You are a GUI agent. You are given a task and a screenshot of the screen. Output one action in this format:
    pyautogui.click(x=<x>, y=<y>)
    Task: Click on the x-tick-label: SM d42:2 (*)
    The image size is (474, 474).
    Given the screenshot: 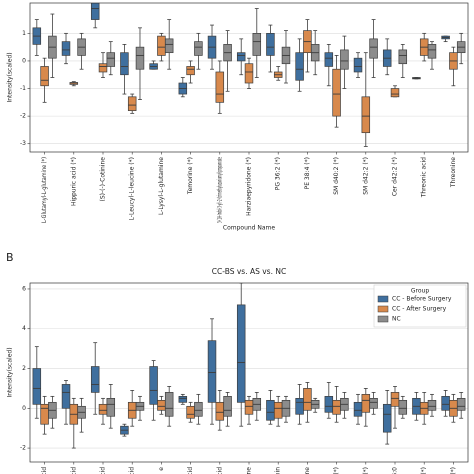 What is the action you would take?
    pyautogui.click(x=365, y=176)
    